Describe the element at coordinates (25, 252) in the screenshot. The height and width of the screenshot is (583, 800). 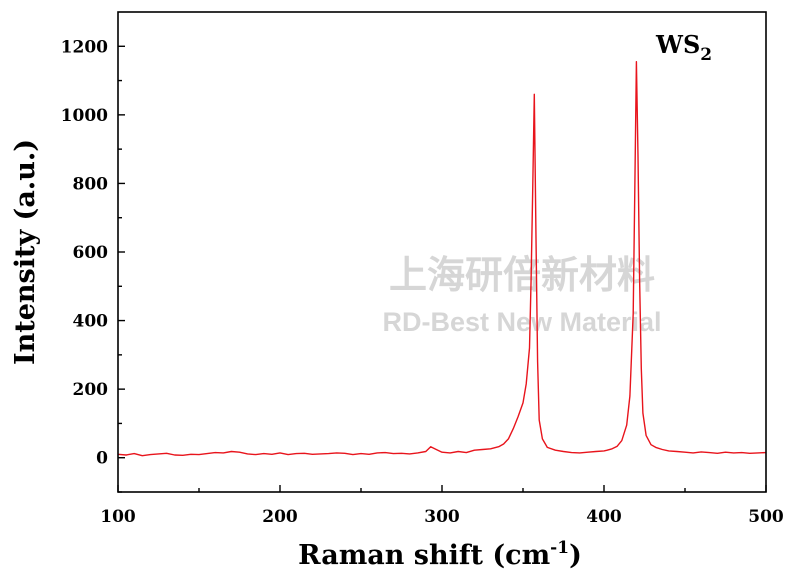
I see `y-axis-title: Intensity (a.u.)` at that location.